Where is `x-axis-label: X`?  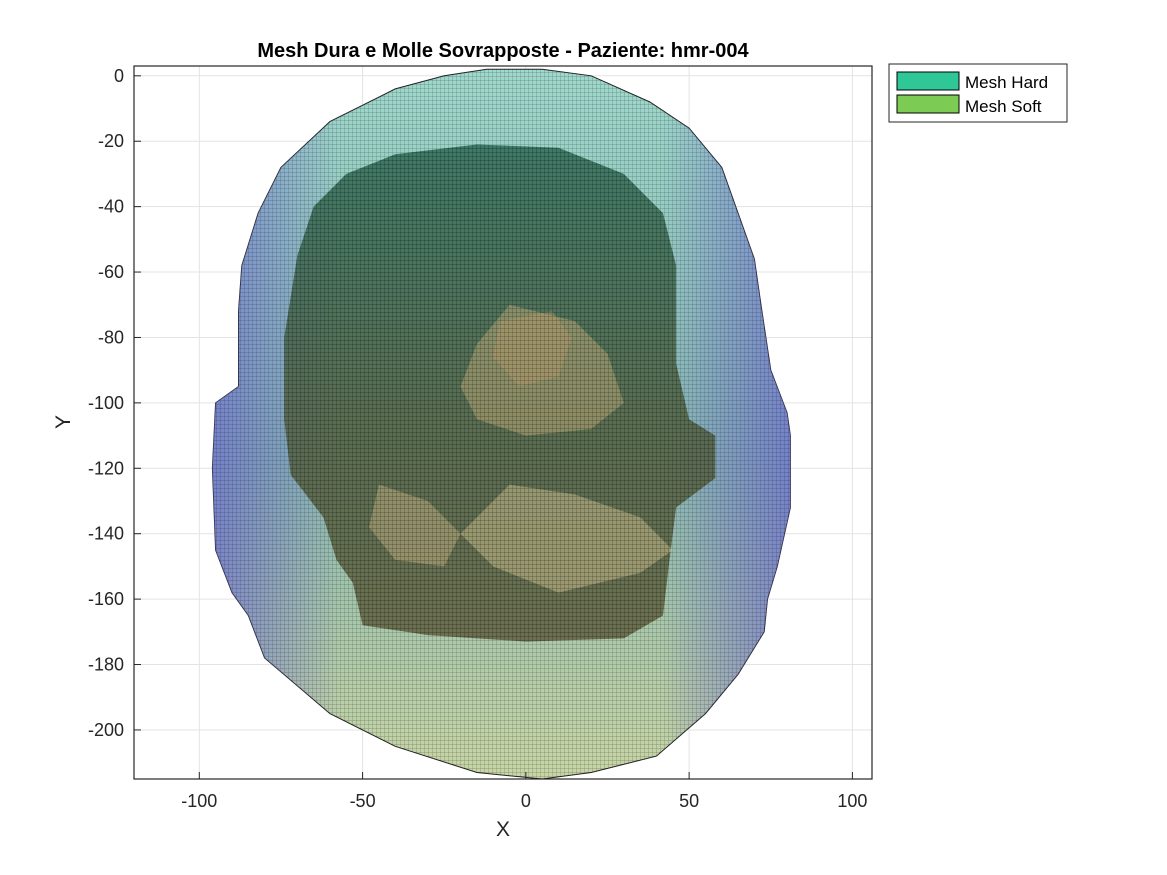
x-axis-label: X is located at coordinates (503, 829).